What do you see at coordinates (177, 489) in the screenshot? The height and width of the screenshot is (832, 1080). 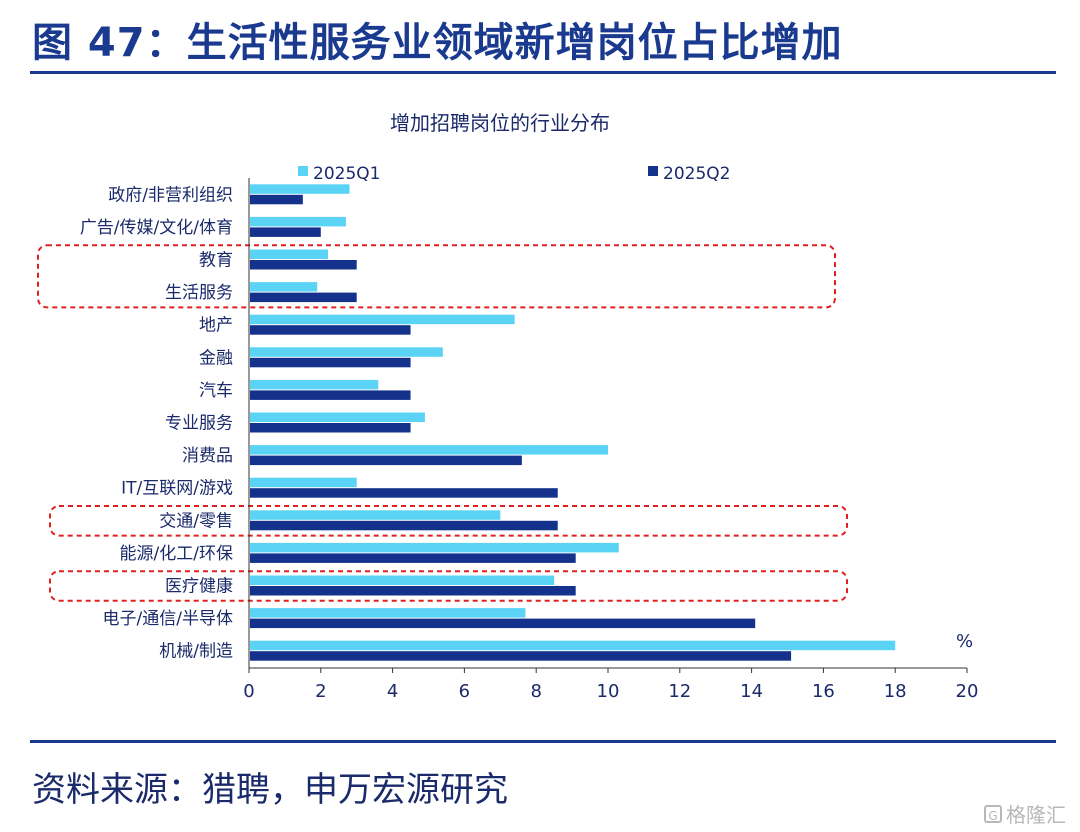 I see `category-label: IT/互联网/游戏` at bounding box center [177, 489].